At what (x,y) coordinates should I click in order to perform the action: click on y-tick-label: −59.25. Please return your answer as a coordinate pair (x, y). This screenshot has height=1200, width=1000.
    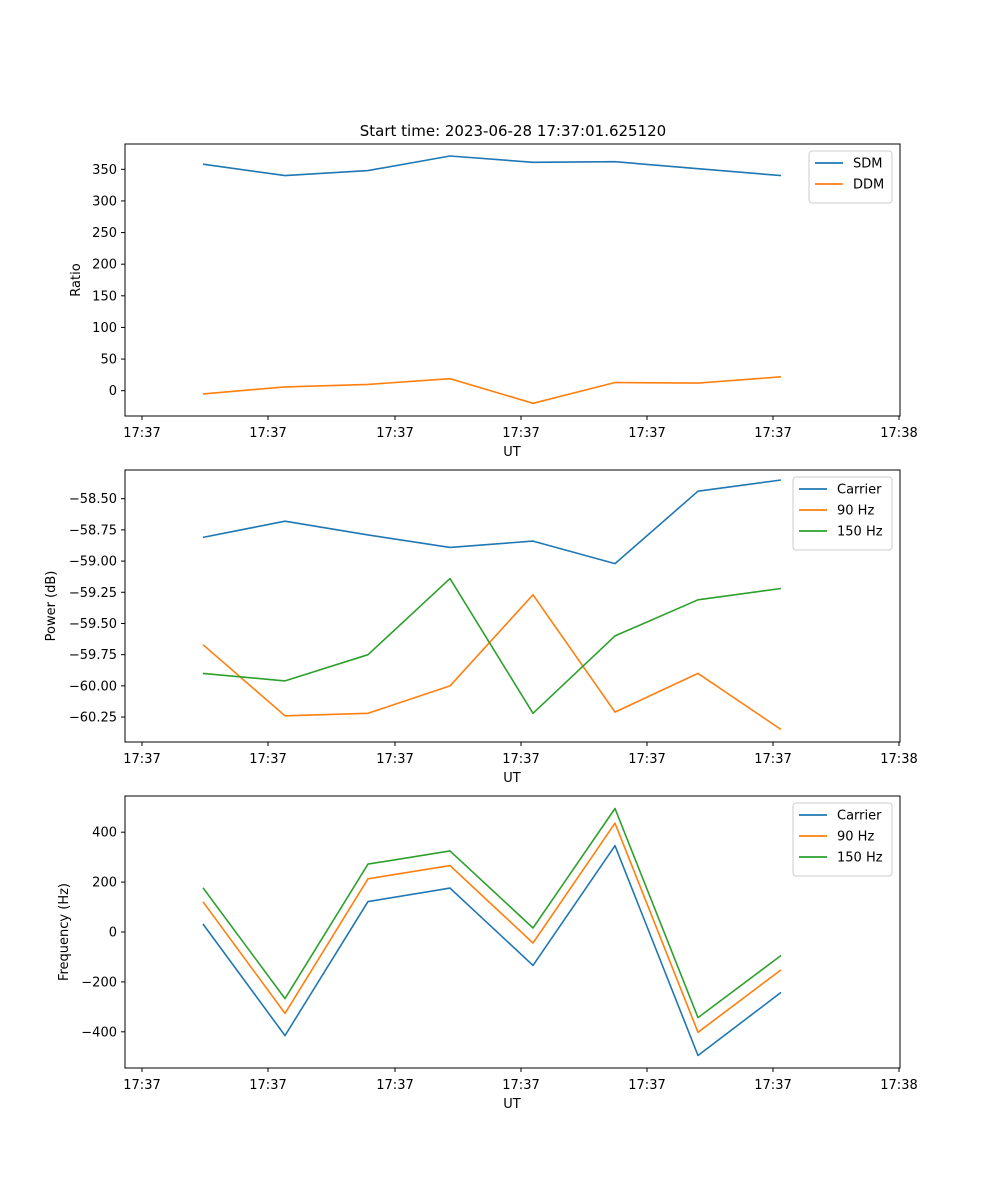
    Looking at the image, I should click on (93, 593).